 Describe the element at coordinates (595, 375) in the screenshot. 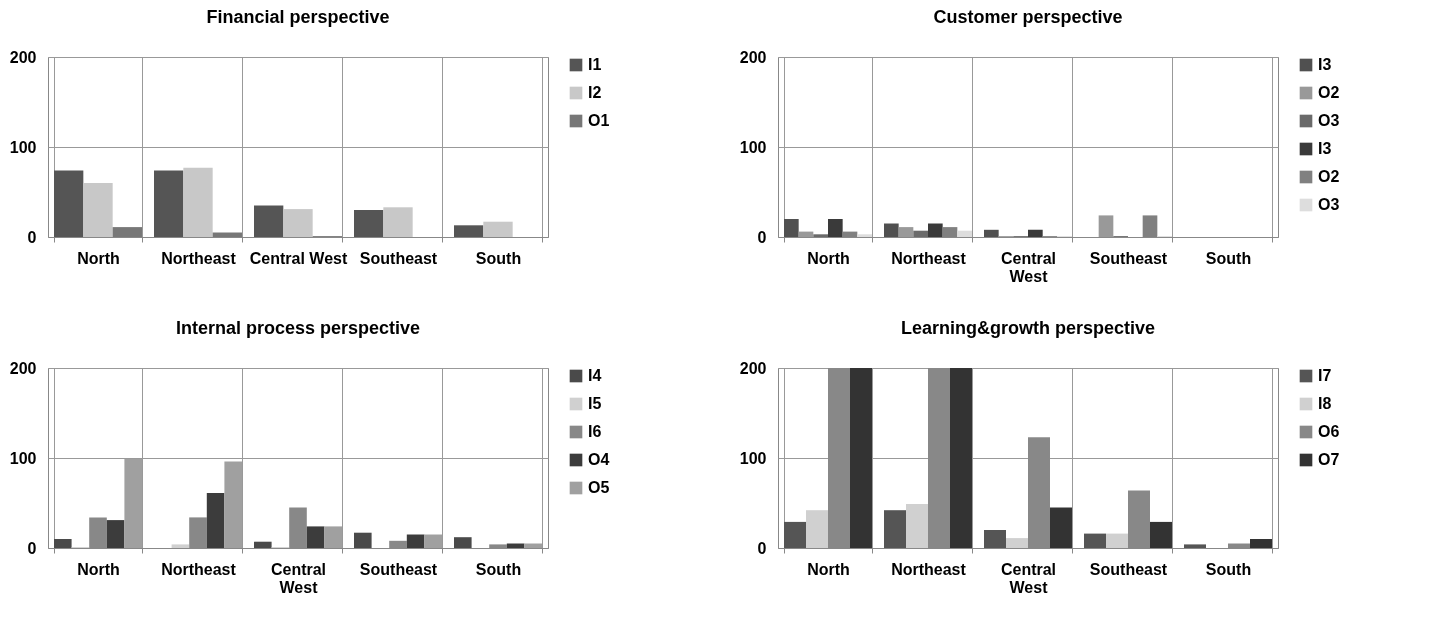

I see `legend-label: I4` at that location.